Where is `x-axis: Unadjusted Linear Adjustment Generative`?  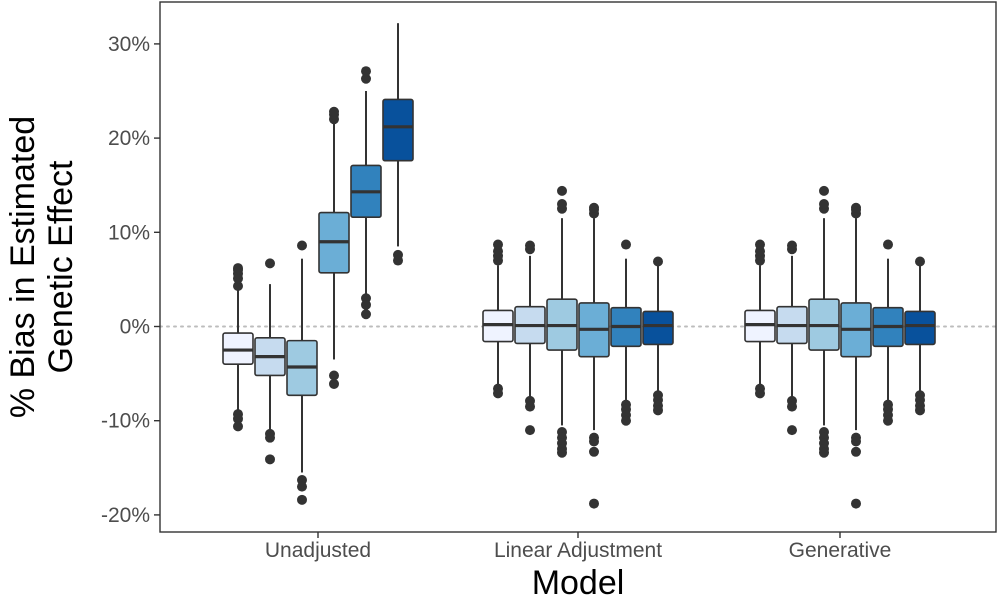
x-axis: Unadjusted Linear Adjustment Generative is located at coordinates (578, 547).